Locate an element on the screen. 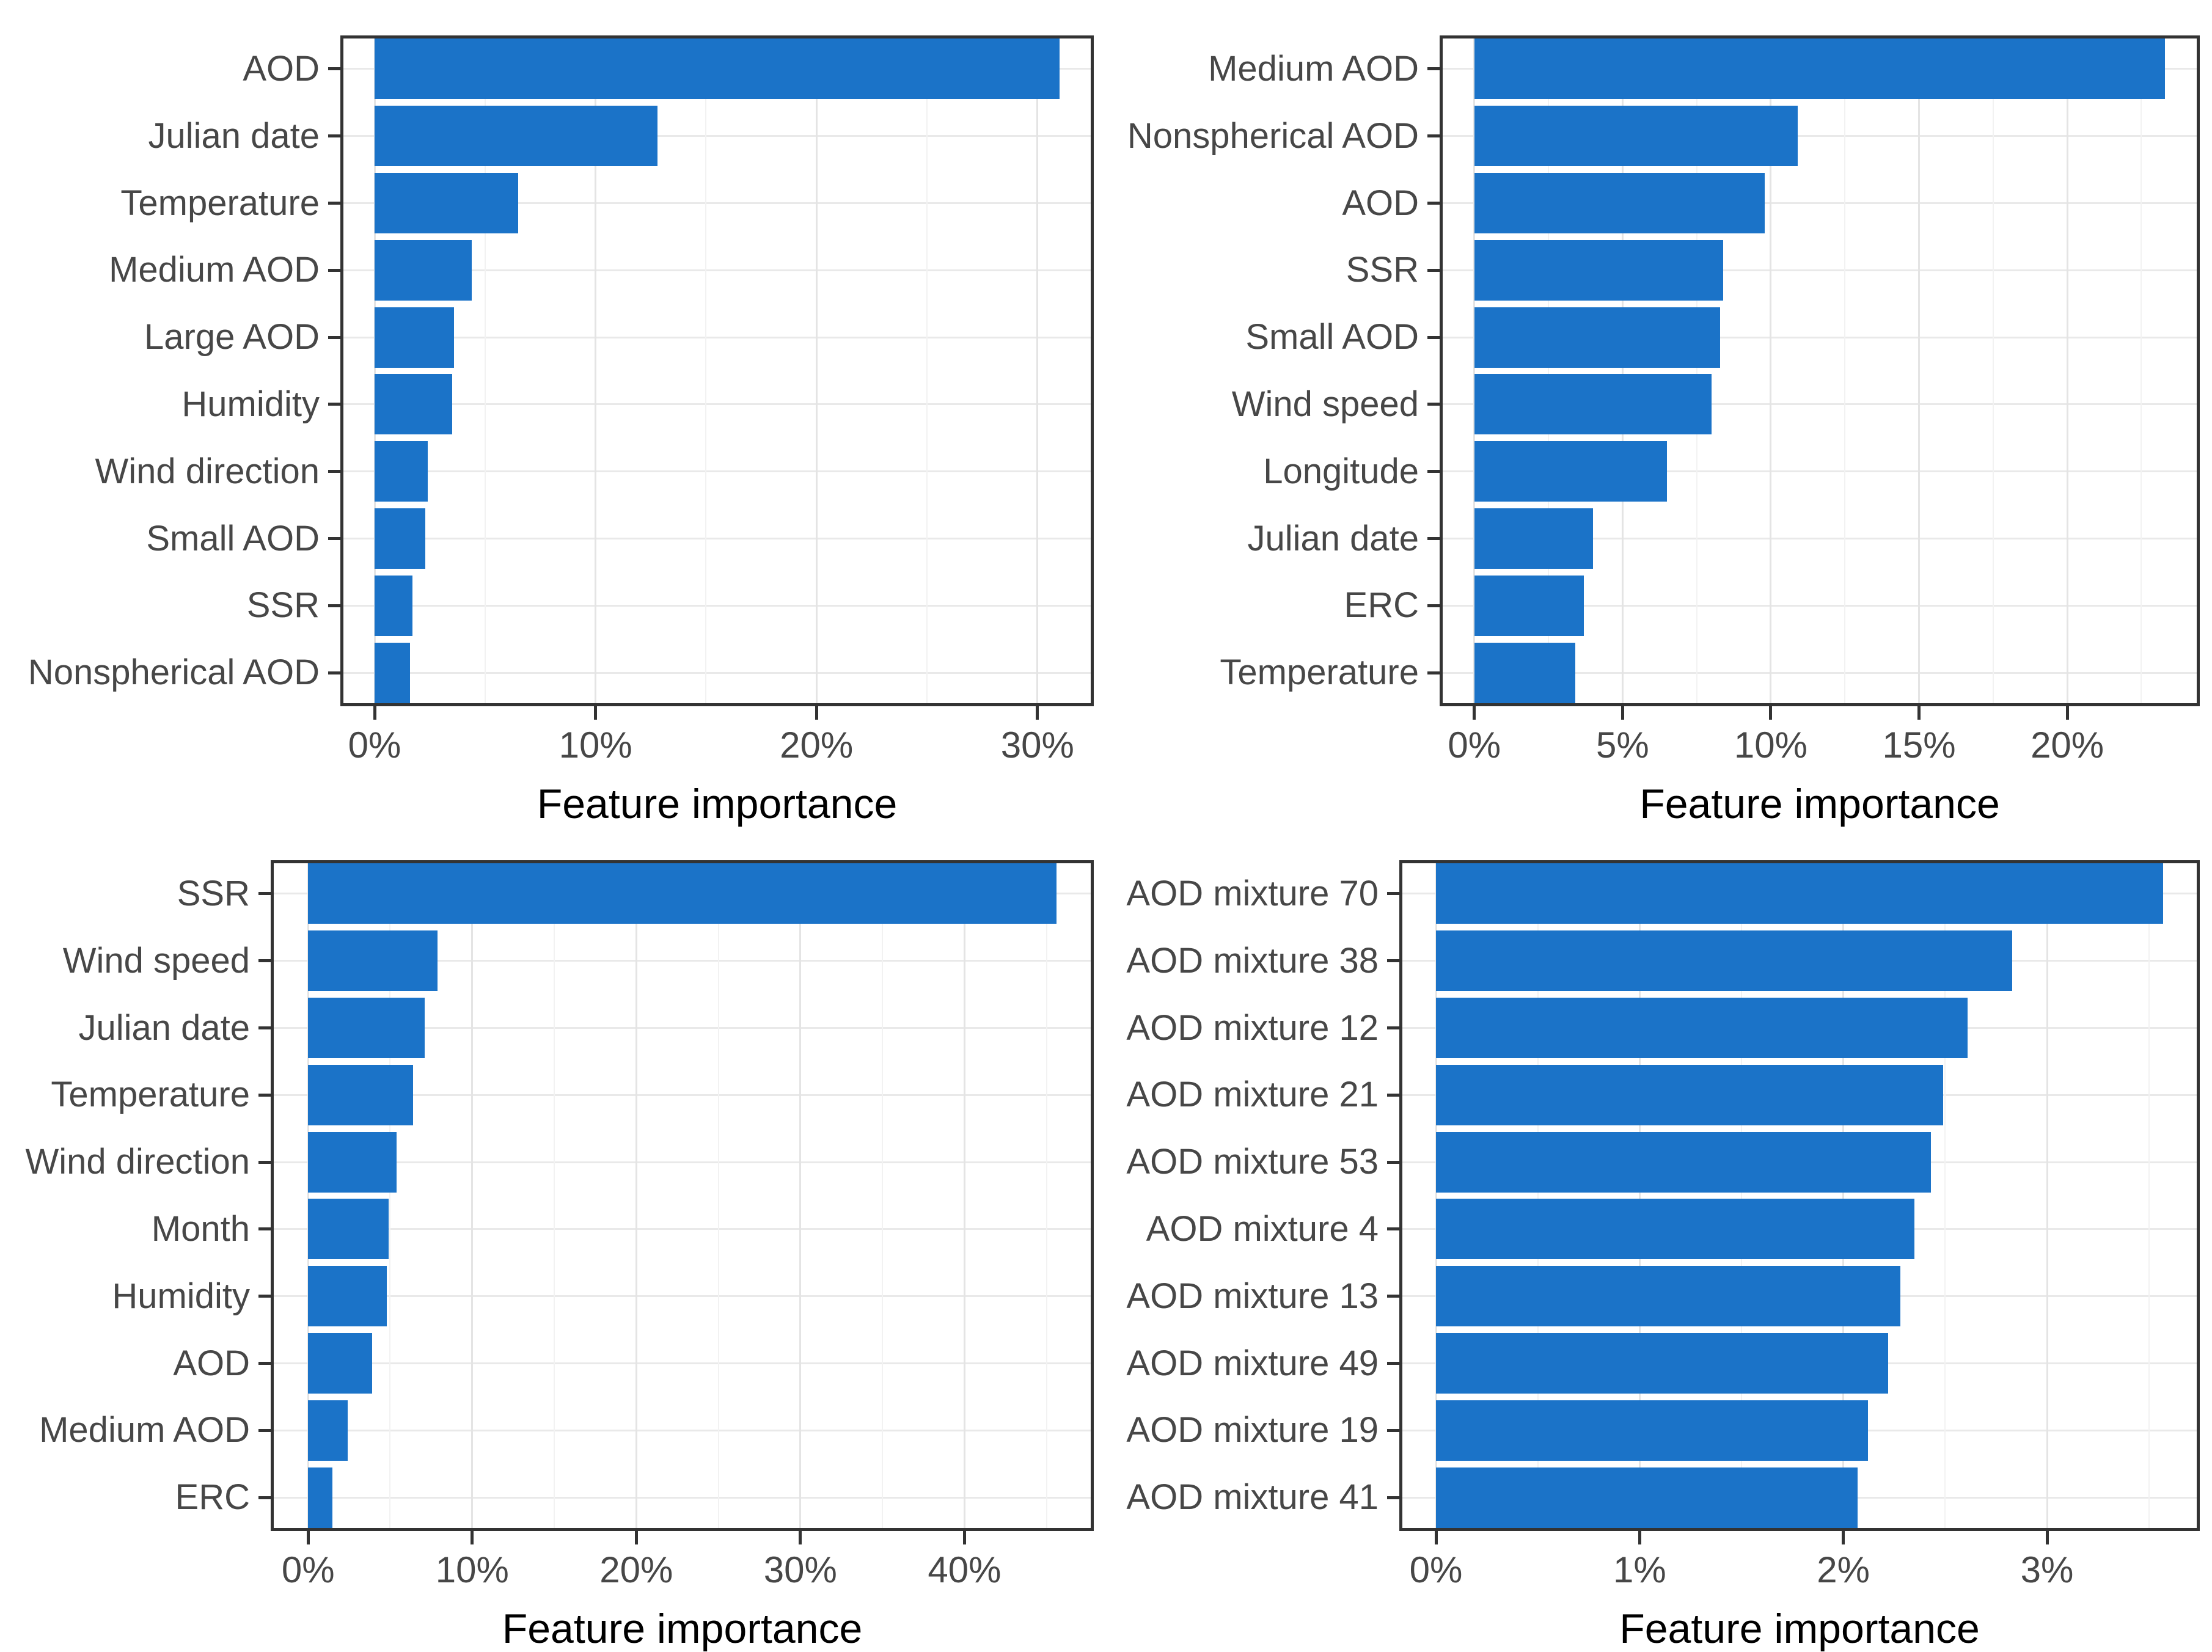 This screenshot has height=1652, width=2212. x-tick-label: 10% is located at coordinates (595, 745).